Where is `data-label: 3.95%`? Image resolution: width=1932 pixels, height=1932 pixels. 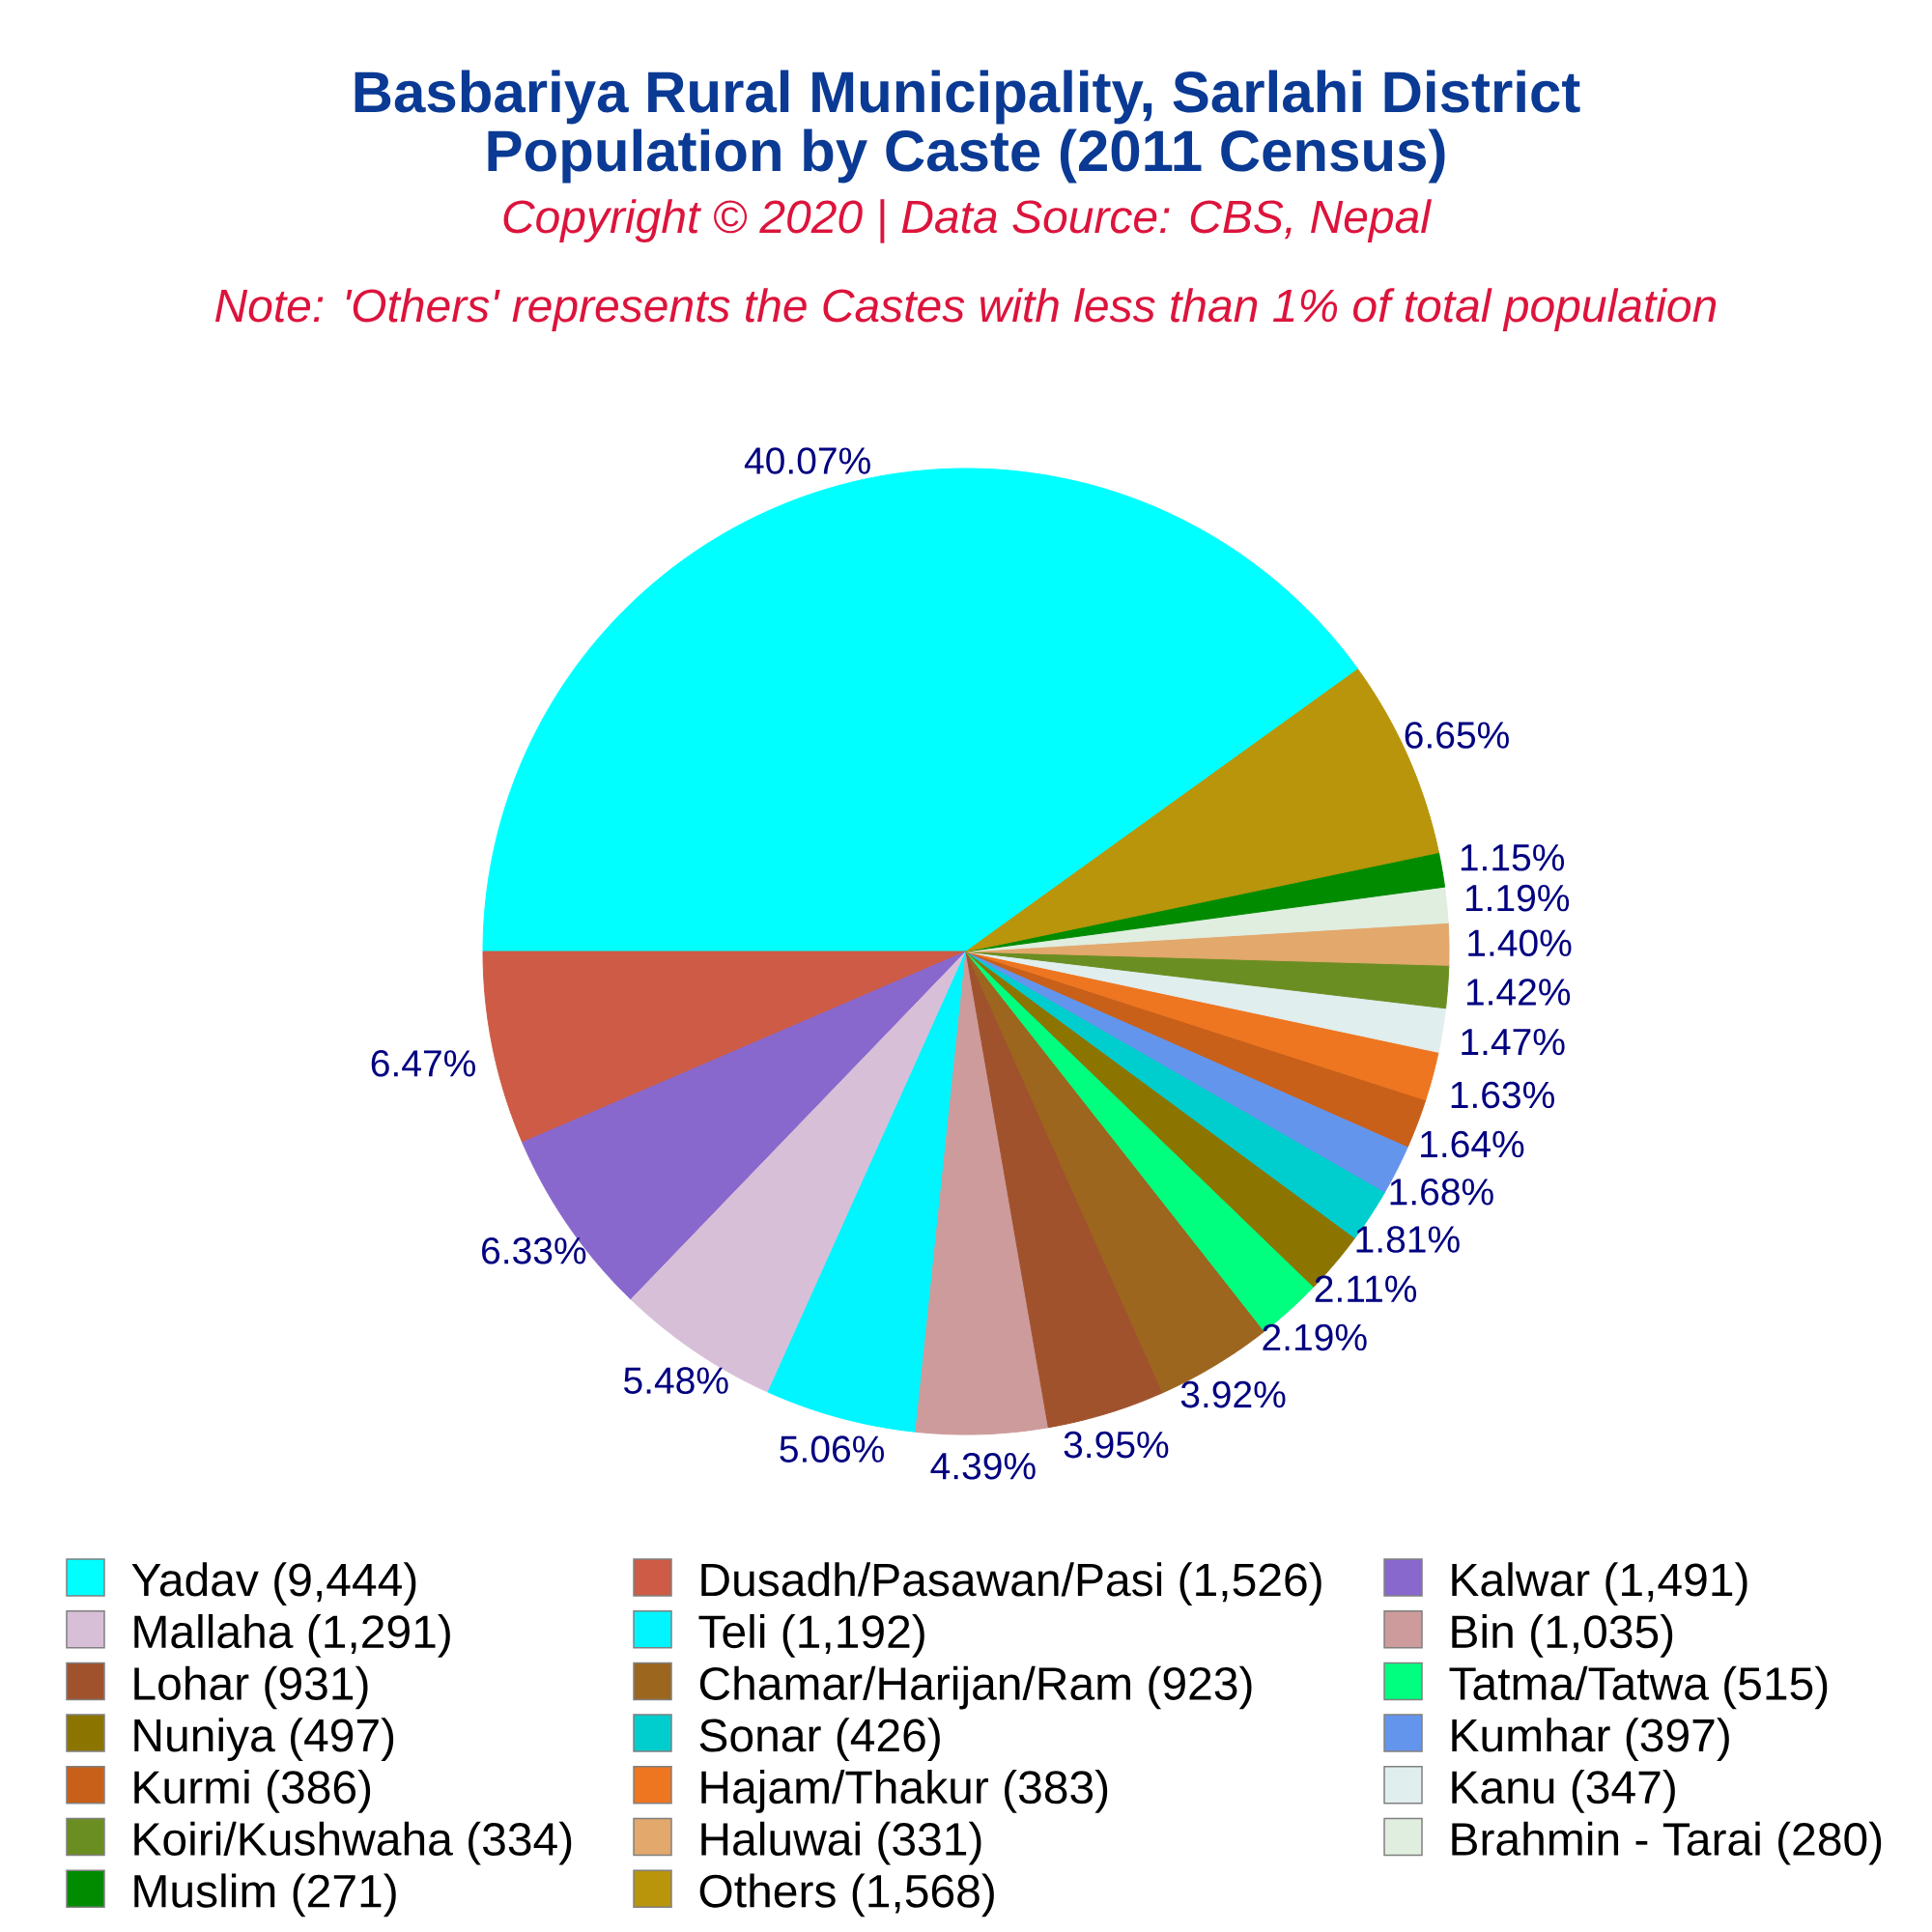 data-label: 3.95% is located at coordinates (1116, 1445).